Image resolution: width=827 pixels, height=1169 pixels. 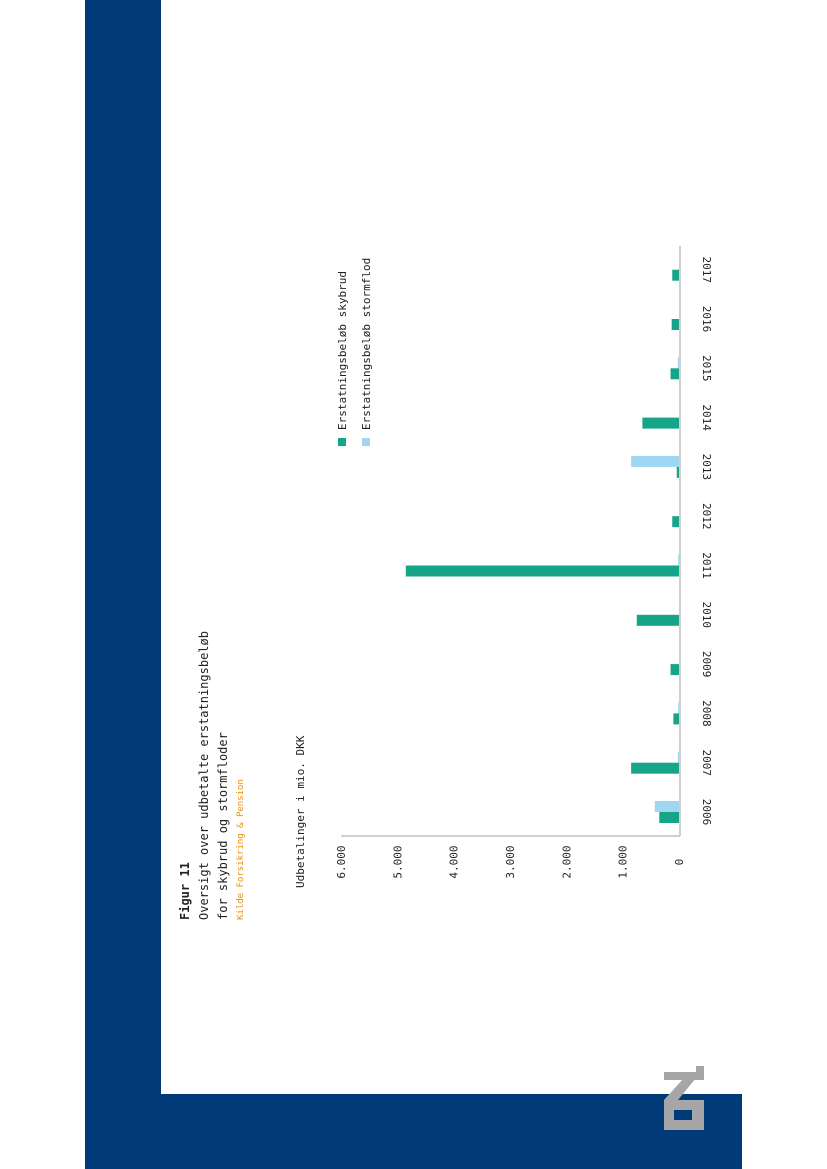 I want to click on legend-swatch-stormflod, so click(x=366, y=442).